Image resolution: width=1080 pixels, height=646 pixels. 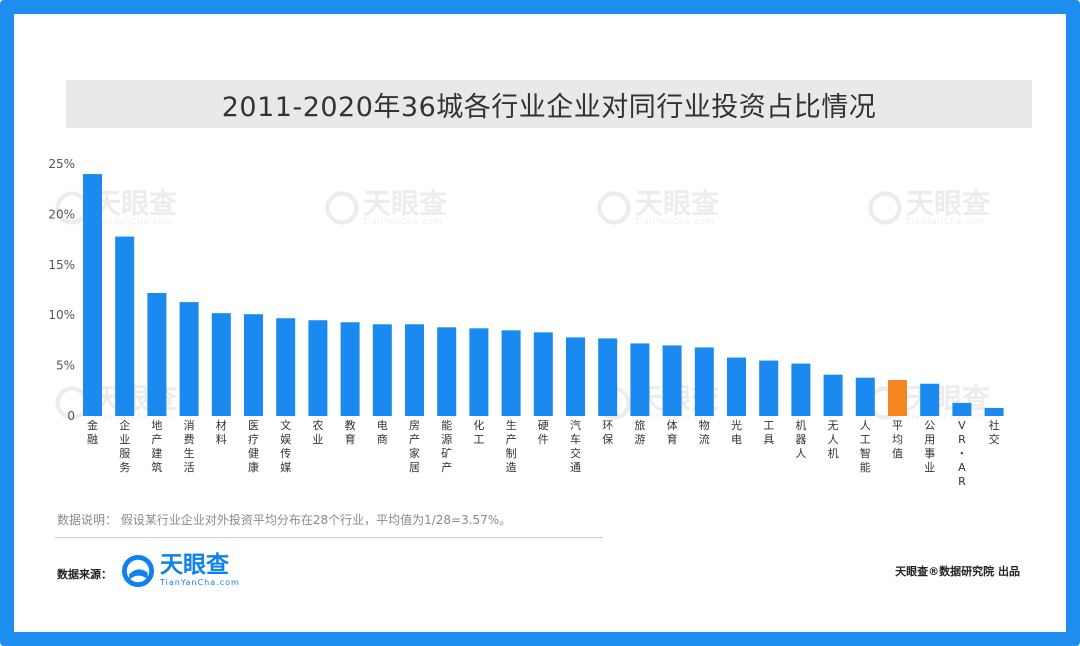 What do you see at coordinates (414, 446) in the screenshot?
I see `x-tick-label: 房产家居` at bounding box center [414, 446].